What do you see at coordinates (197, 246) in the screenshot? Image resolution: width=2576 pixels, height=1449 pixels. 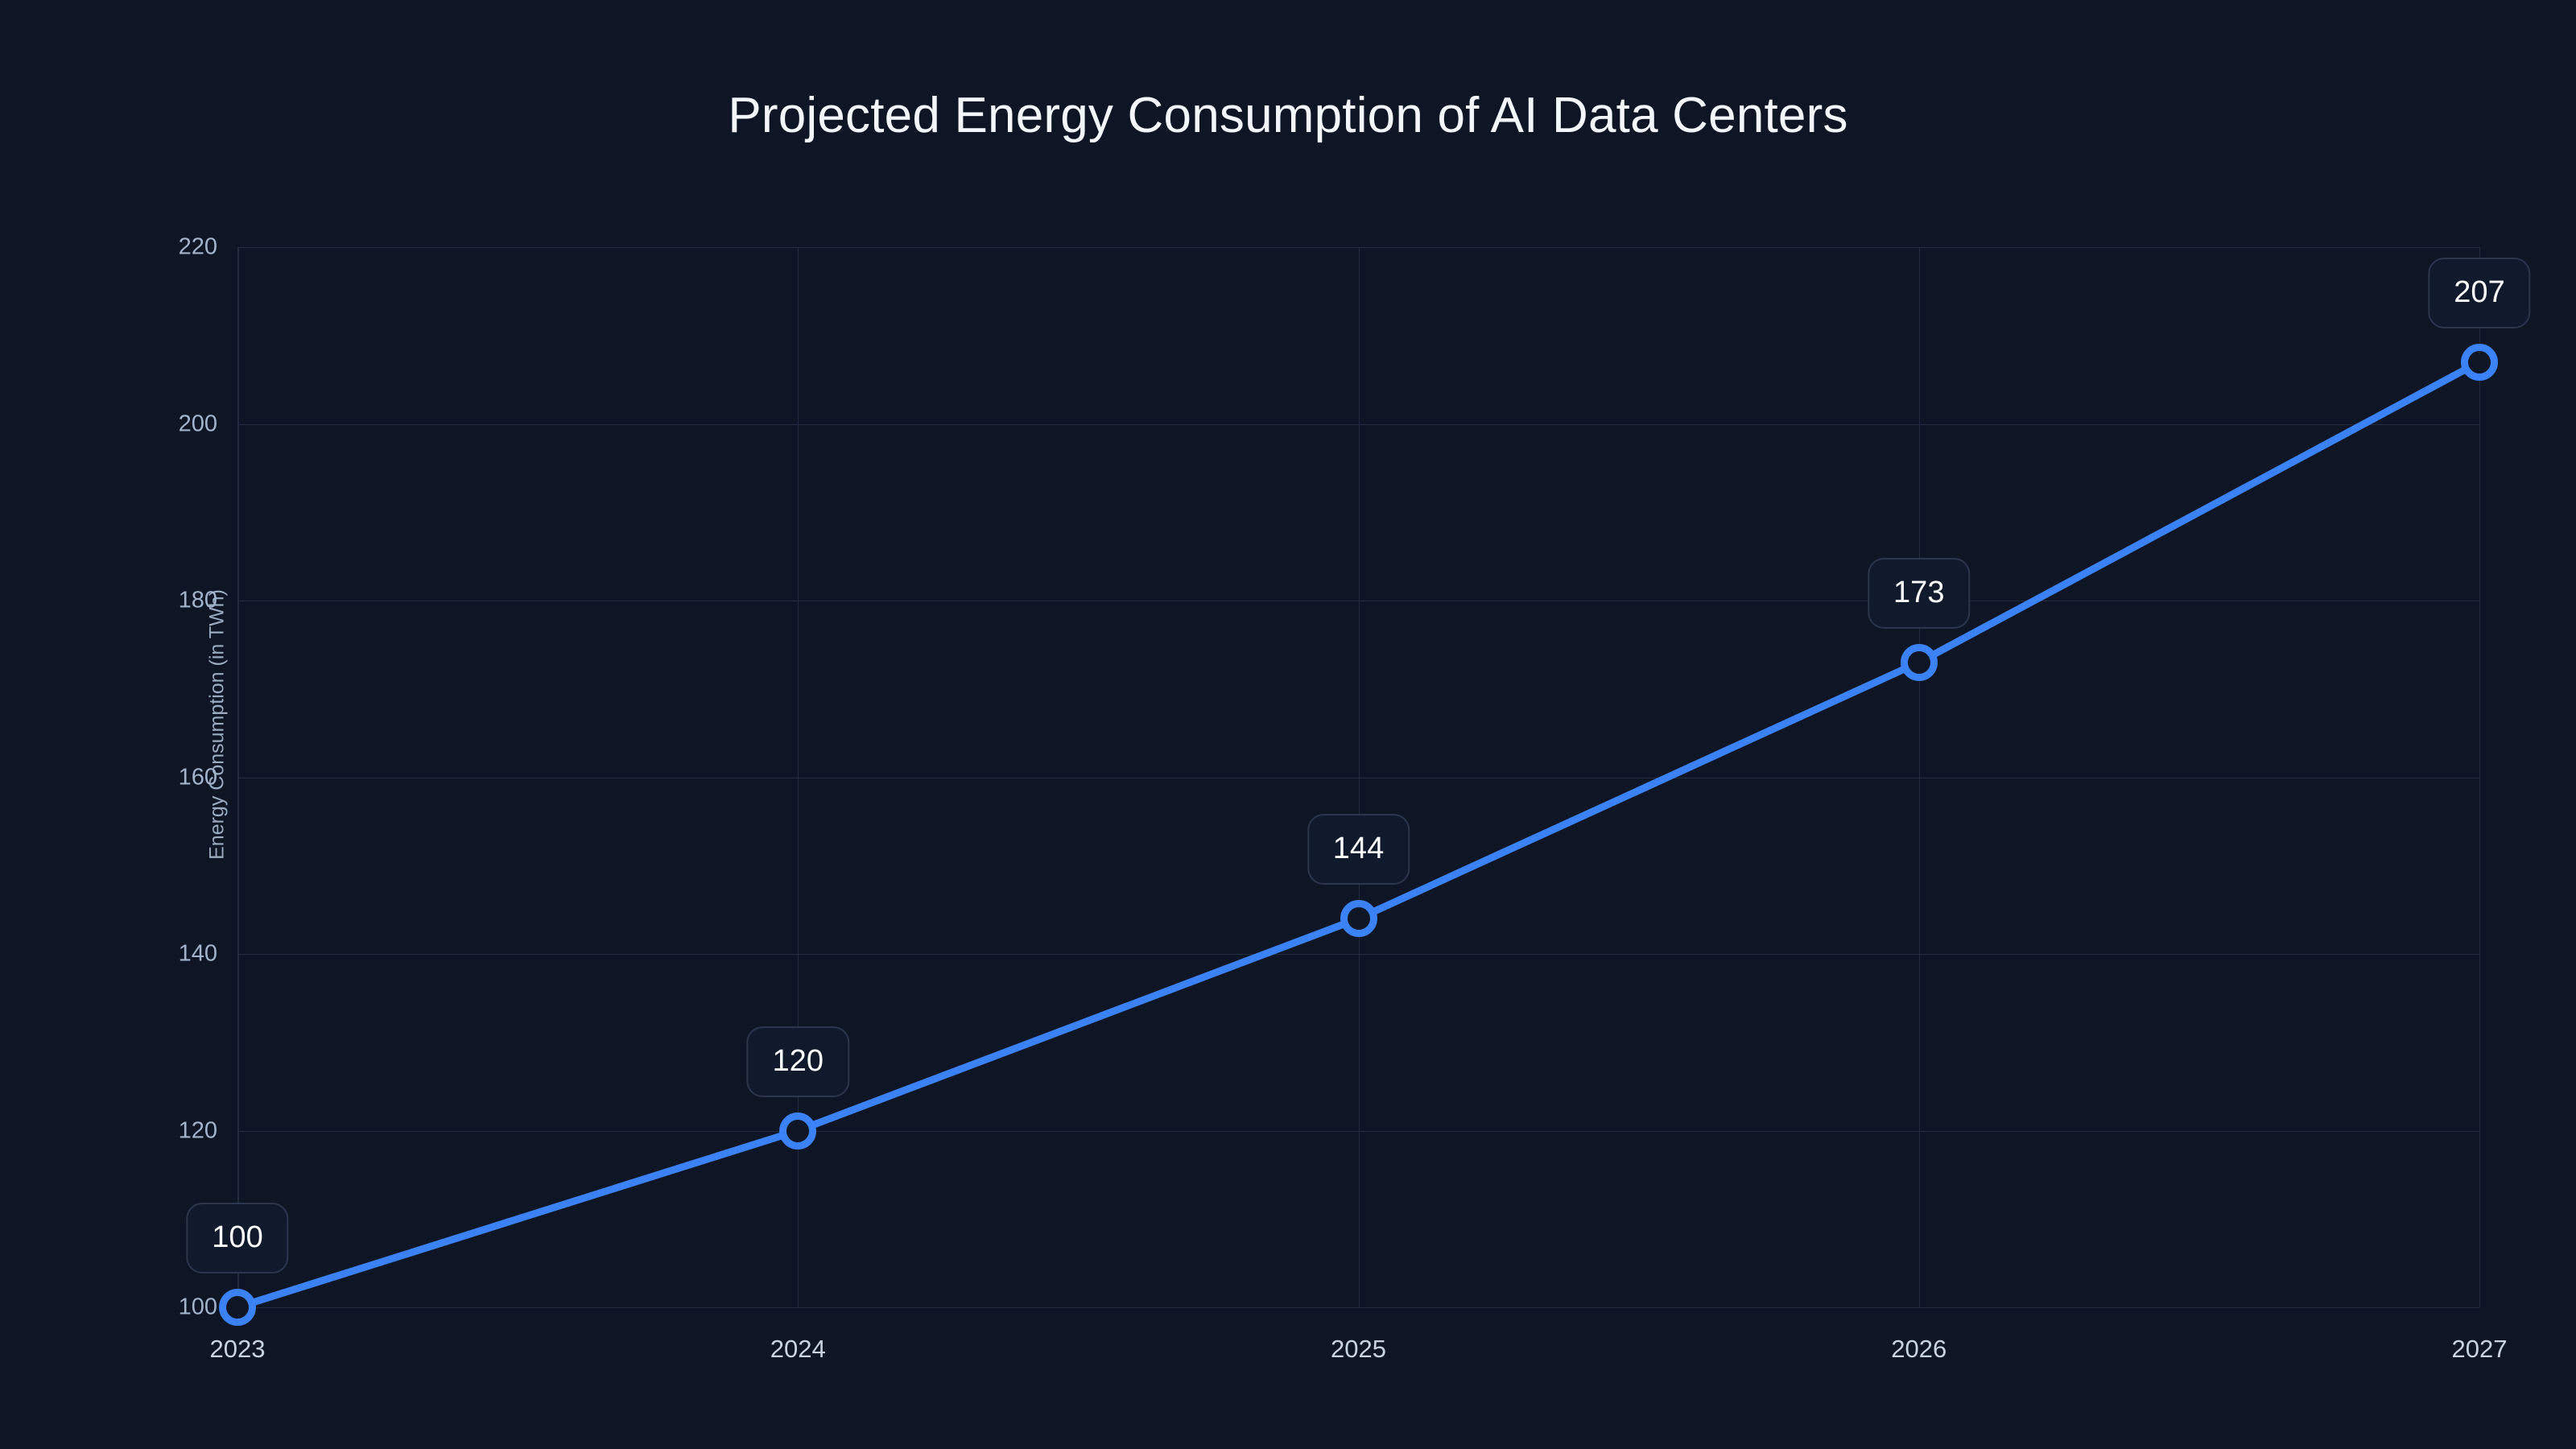 I see `y-axis-tick-label: 220` at bounding box center [197, 246].